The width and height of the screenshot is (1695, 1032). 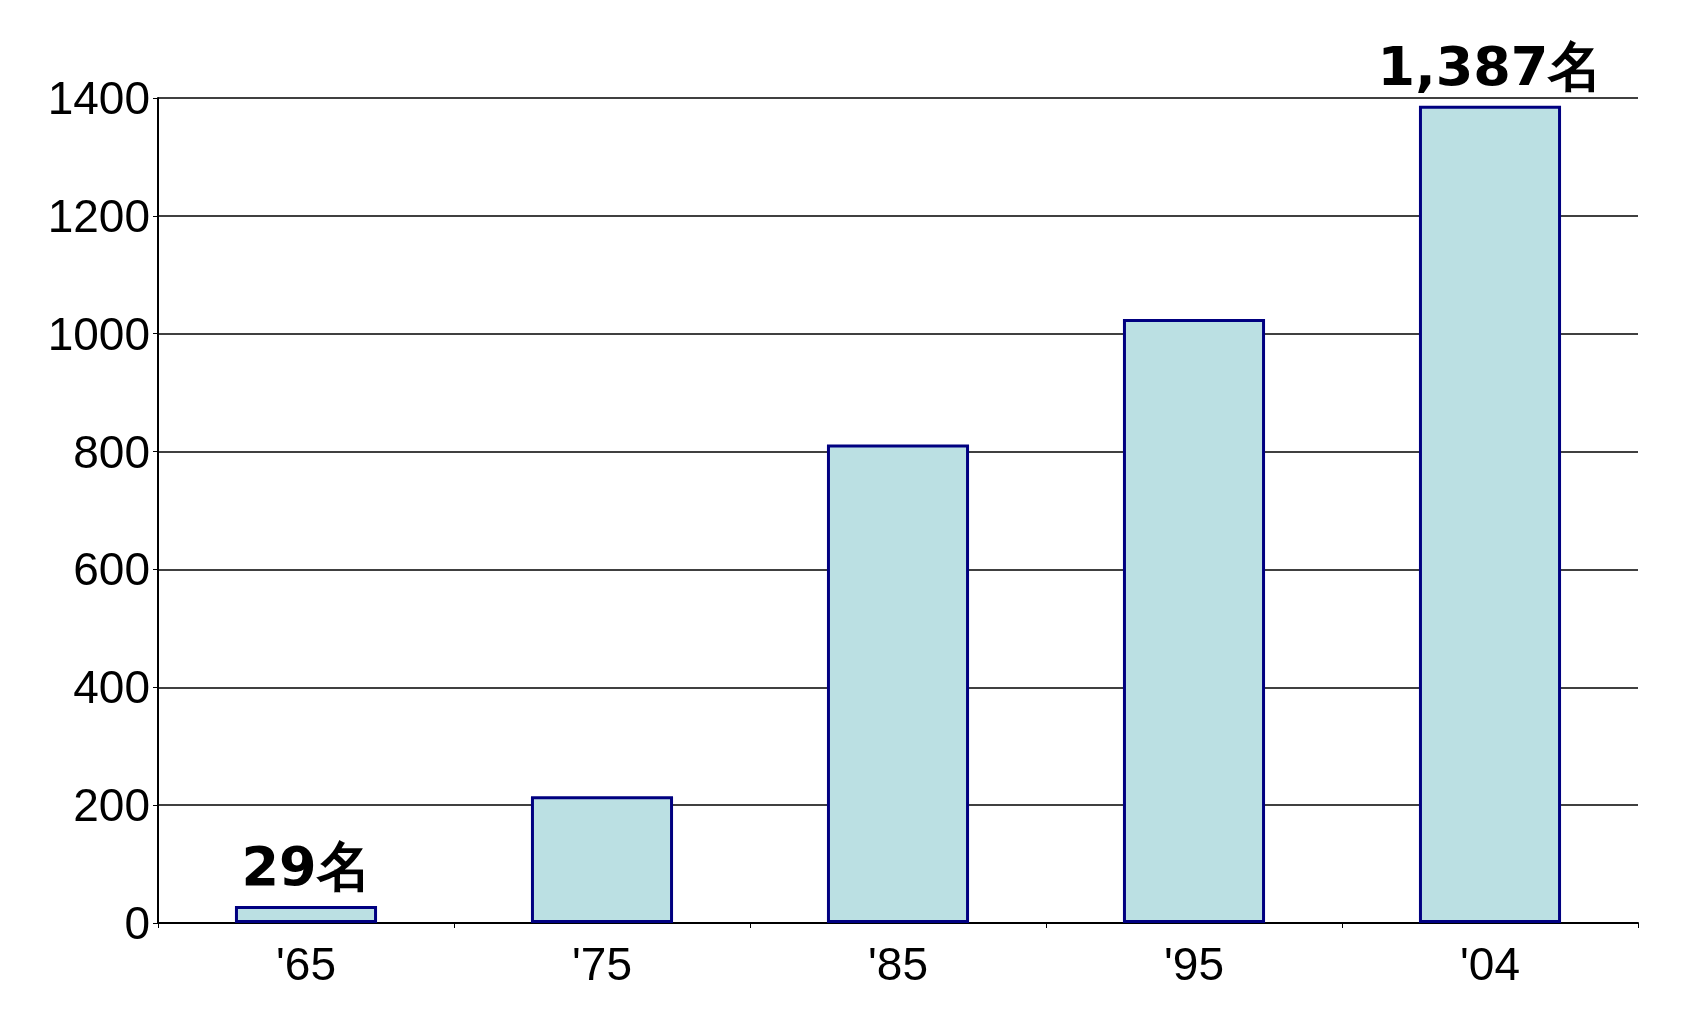 What do you see at coordinates (1490, 67) in the screenshot?
I see `data-label: 1,387名` at bounding box center [1490, 67].